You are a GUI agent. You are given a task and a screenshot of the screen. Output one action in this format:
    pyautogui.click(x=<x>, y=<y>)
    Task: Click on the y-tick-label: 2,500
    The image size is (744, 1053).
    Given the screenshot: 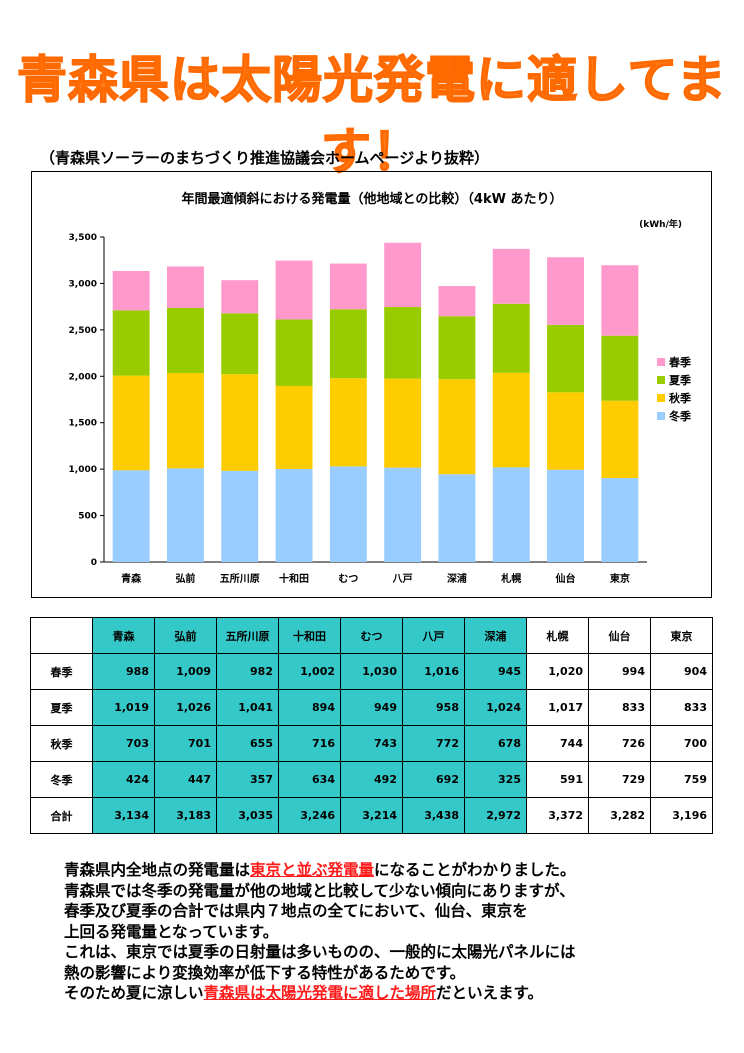 What is the action you would take?
    pyautogui.click(x=83, y=331)
    